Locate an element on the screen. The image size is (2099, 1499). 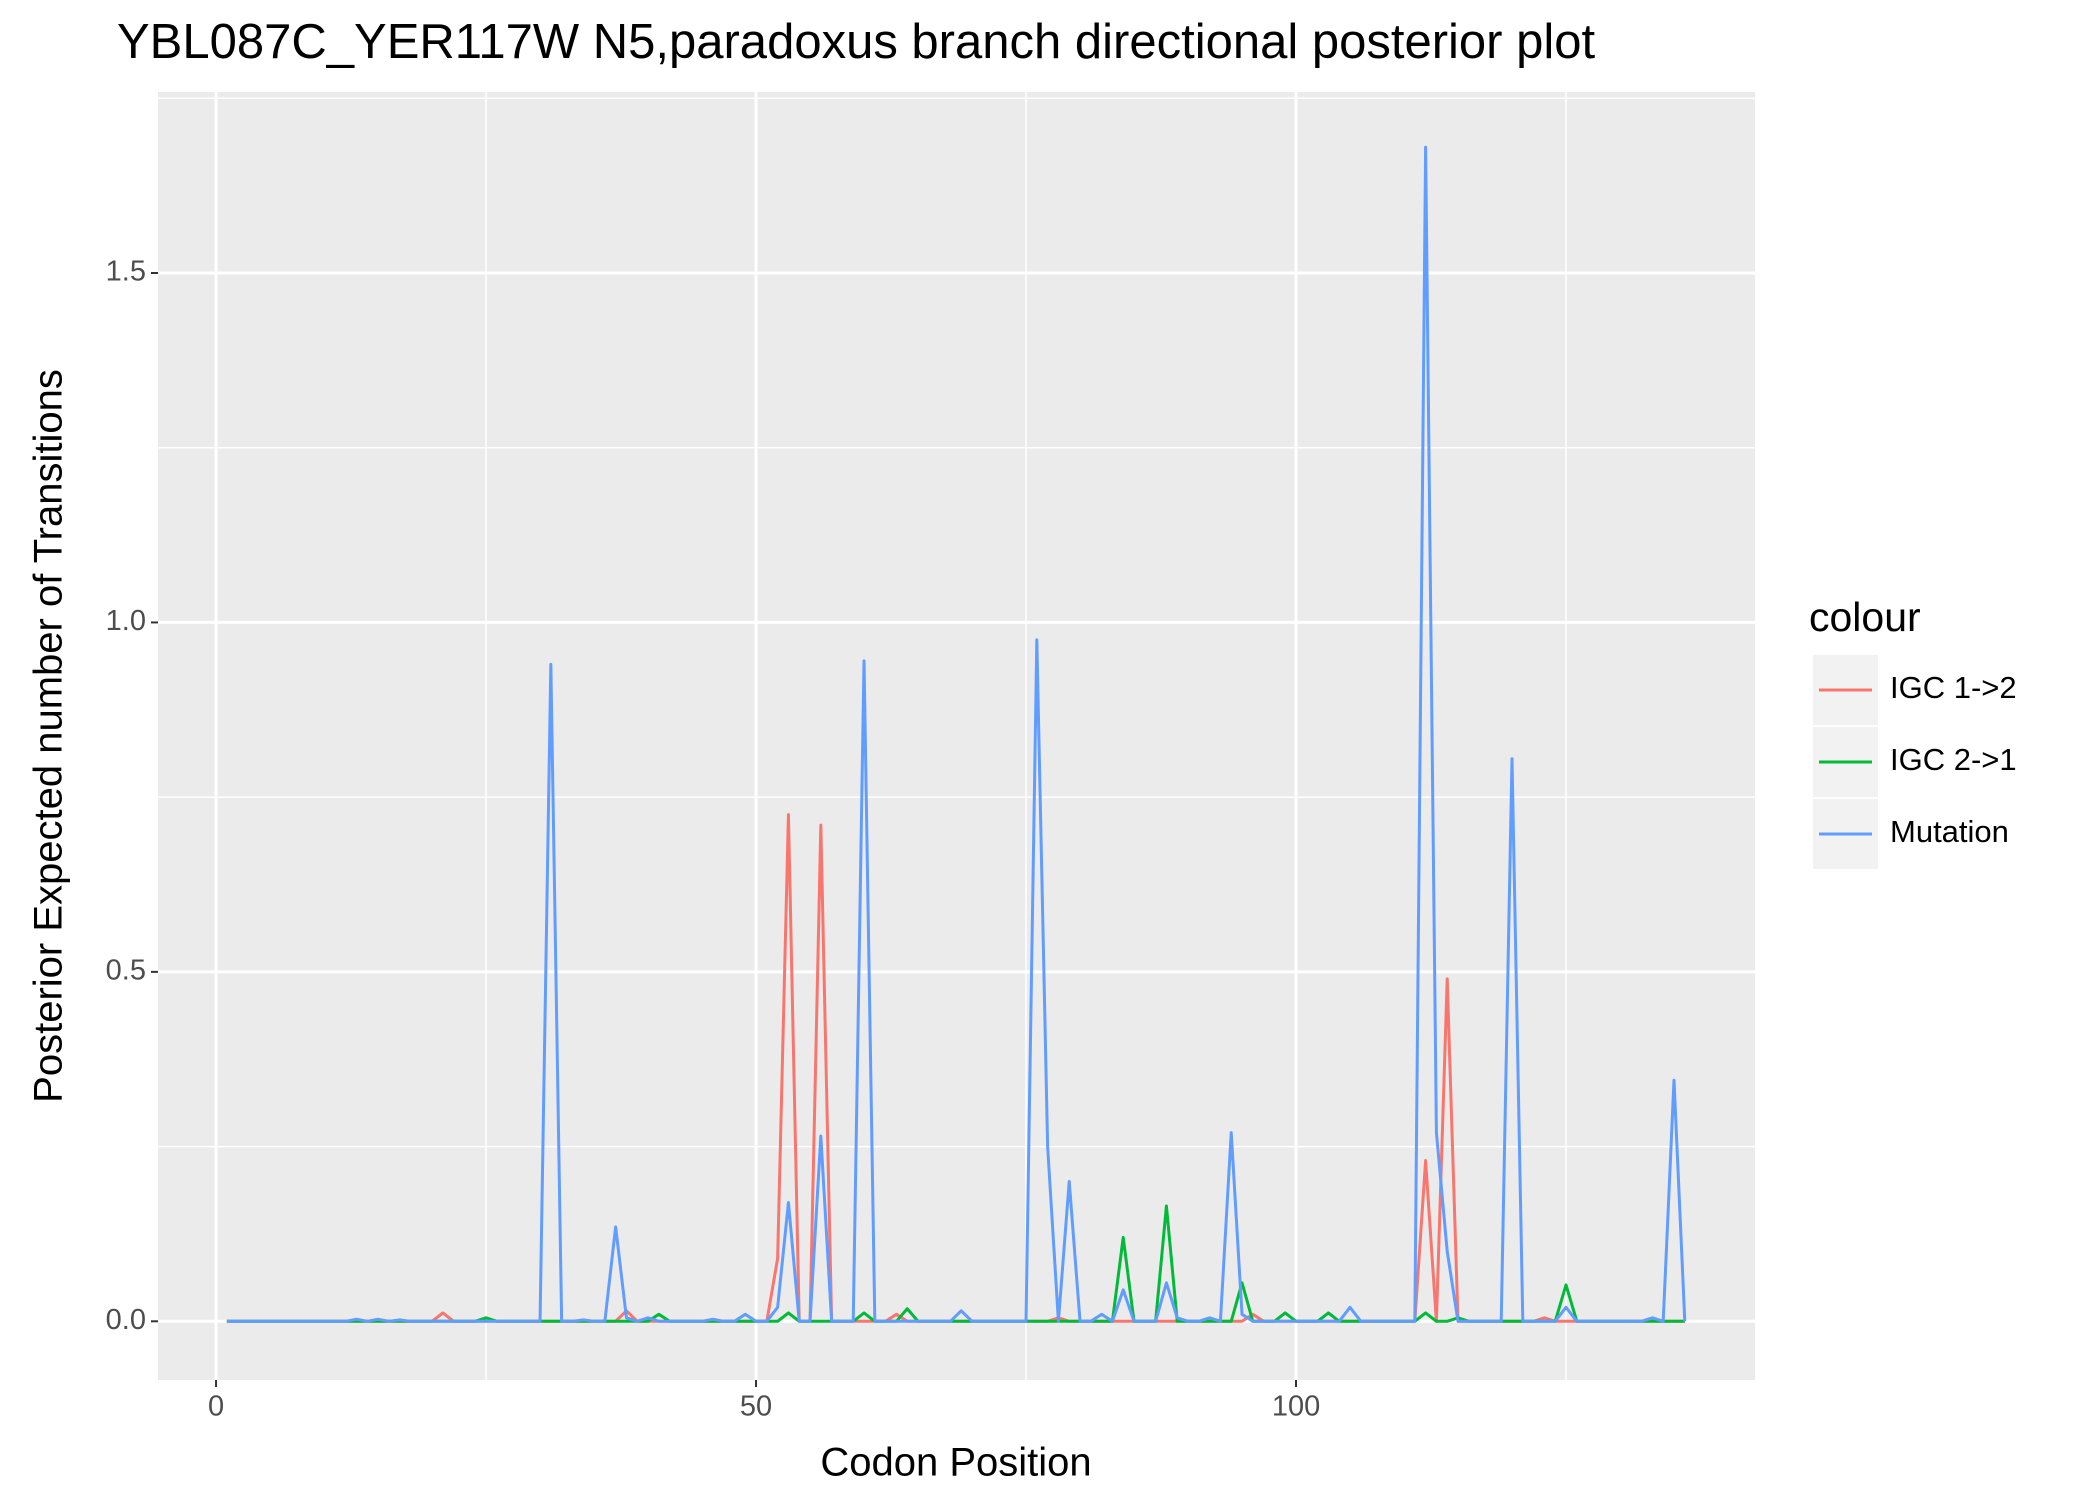
y-tick-label: 0.0 is located at coordinates (126, 1320).